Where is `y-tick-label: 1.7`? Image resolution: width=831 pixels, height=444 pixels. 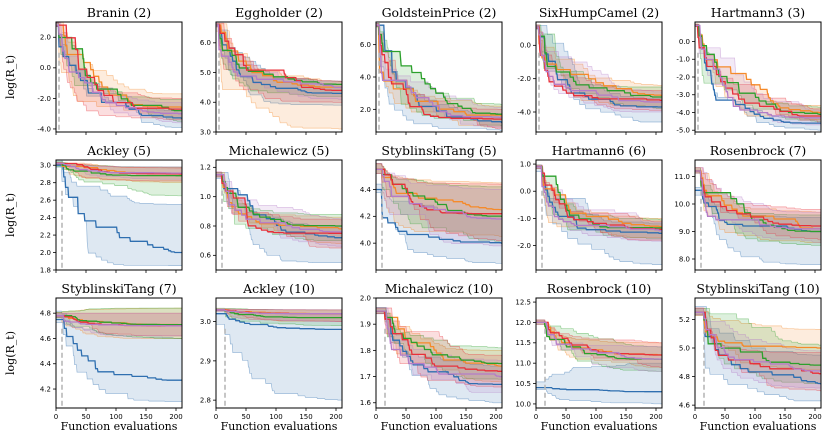
y-tick-label: 1.7 is located at coordinates (365, 377).